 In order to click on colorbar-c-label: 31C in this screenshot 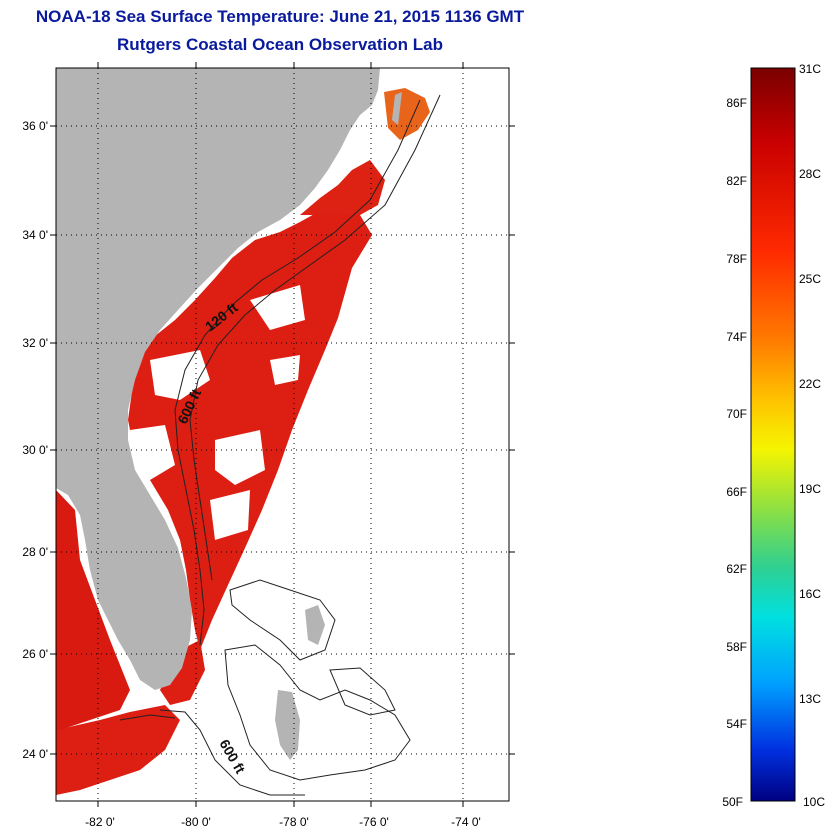, I will do `click(810, 69)`.